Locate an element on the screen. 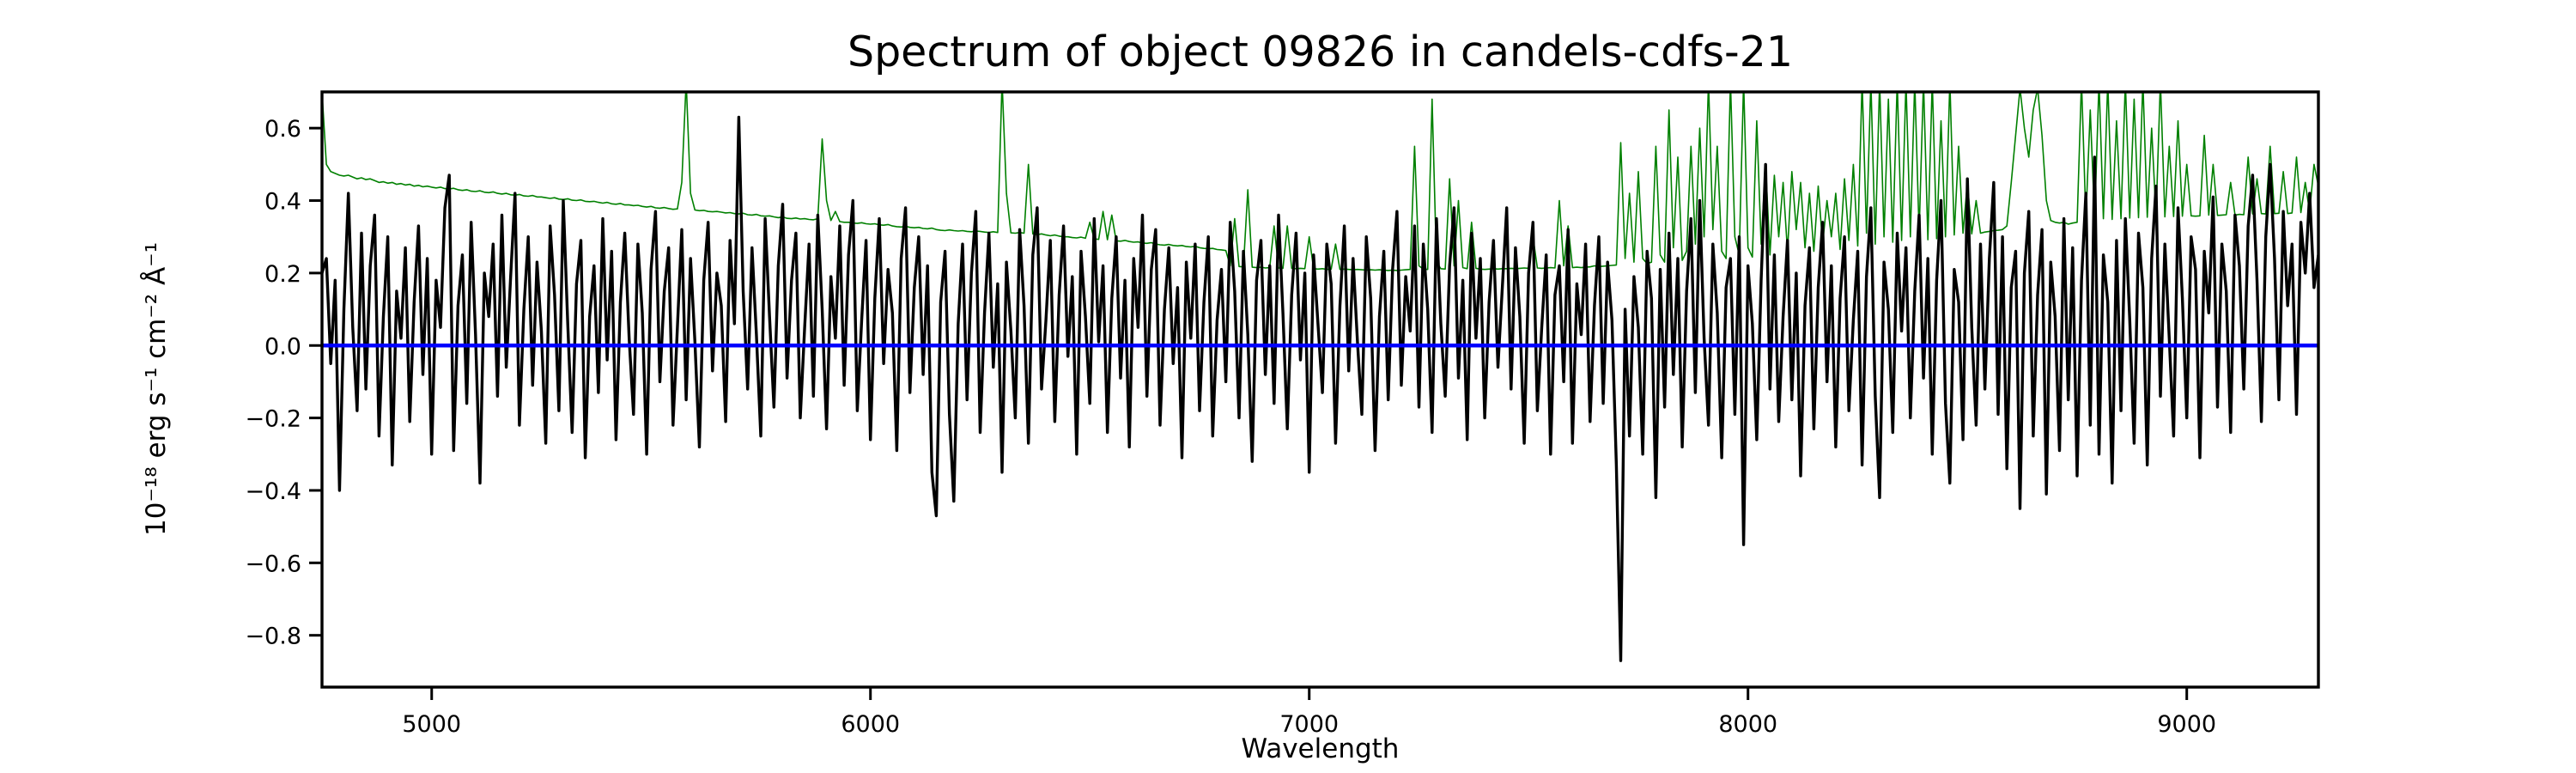  y-tick-label: 0.4 is located at coordinates (282, 202).